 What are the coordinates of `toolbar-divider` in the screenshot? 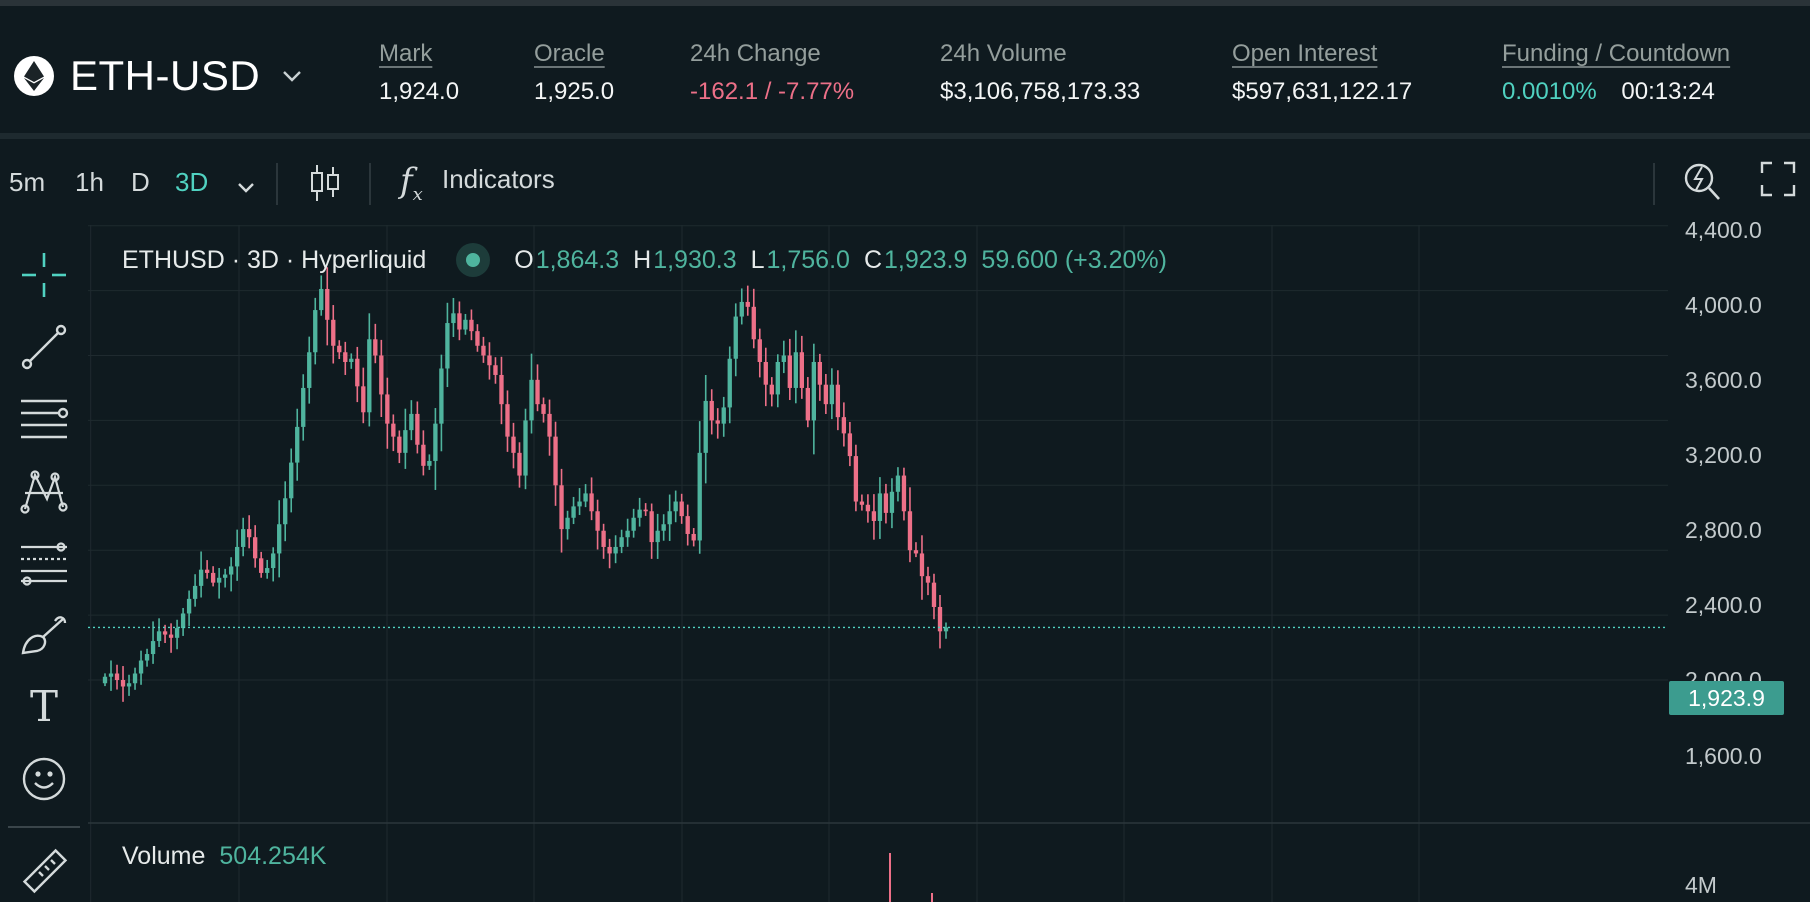 It's located at (1654, 184).